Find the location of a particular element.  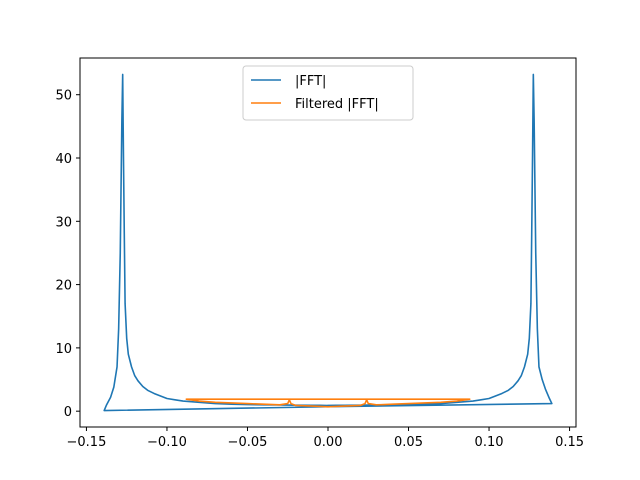

y-tick-label: 10 is located at coordinates (63, 349).